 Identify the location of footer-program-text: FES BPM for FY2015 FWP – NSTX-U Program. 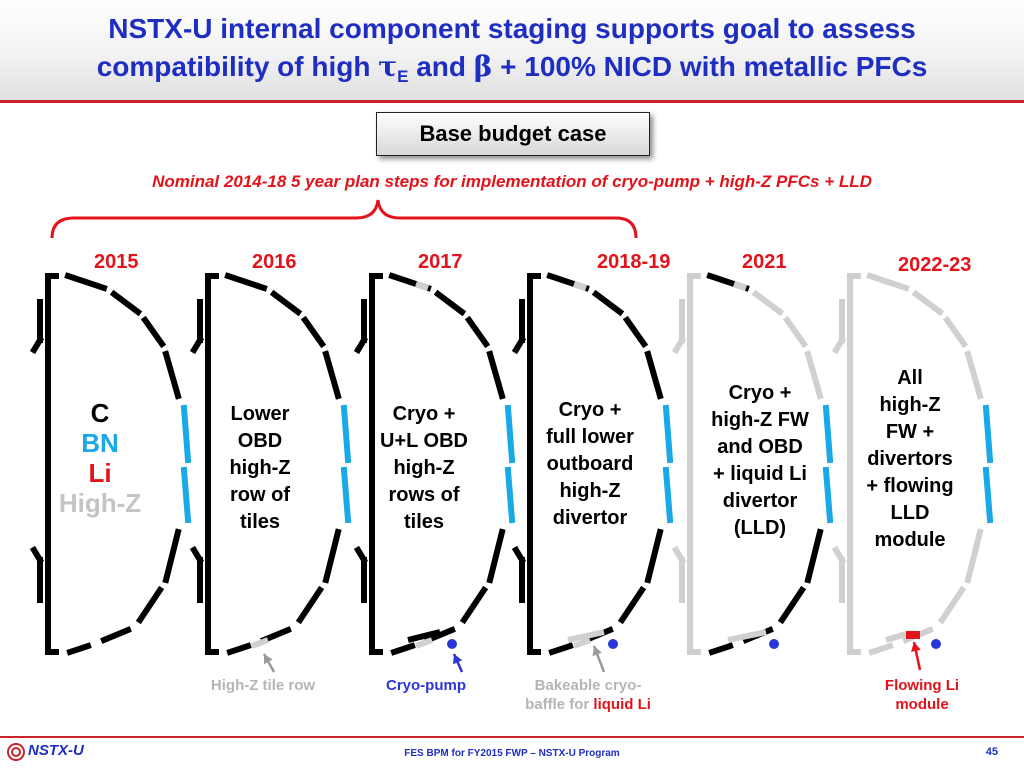
(512, 753).